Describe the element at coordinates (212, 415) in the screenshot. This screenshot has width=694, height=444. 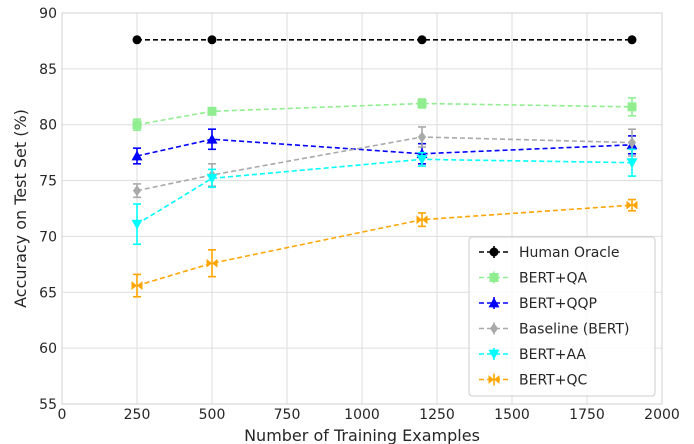
I see `x-tick-label: 500` at that location.